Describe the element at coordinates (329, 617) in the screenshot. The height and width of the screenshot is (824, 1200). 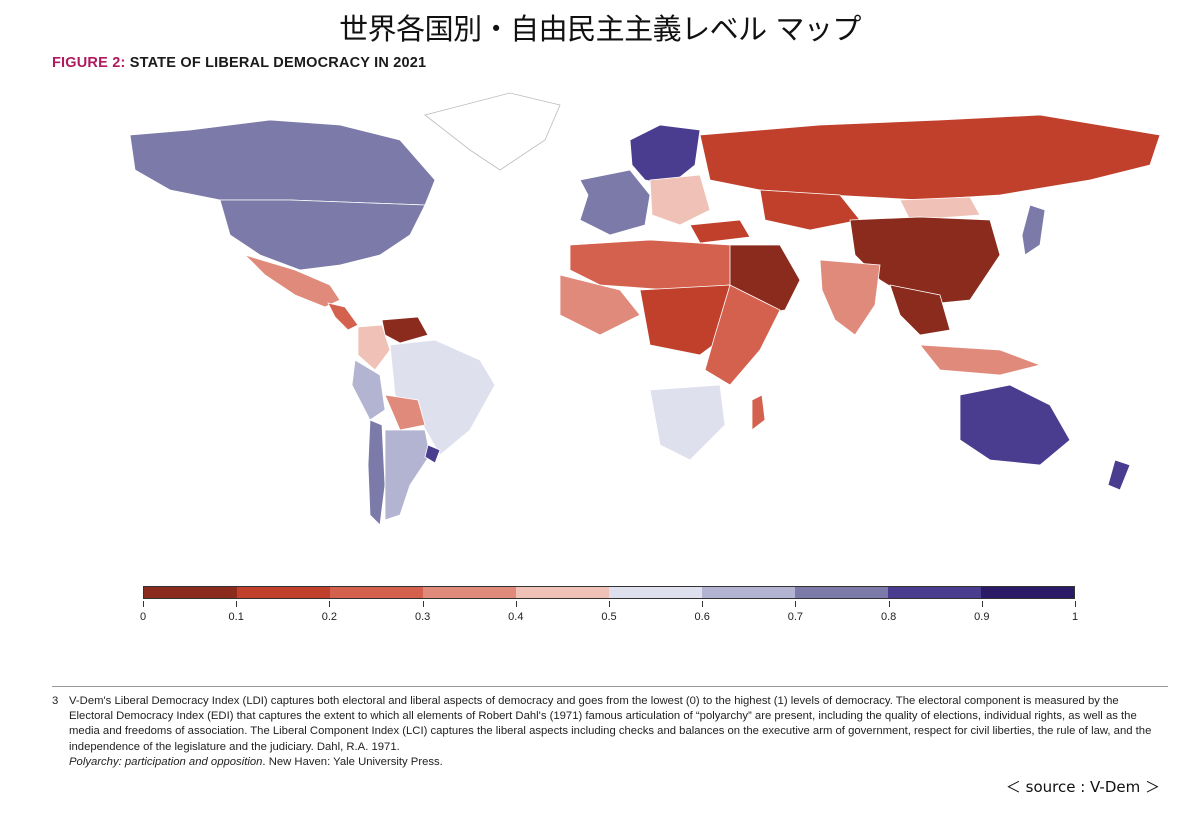
I see `legend-tick-label: 0.2` at that location.